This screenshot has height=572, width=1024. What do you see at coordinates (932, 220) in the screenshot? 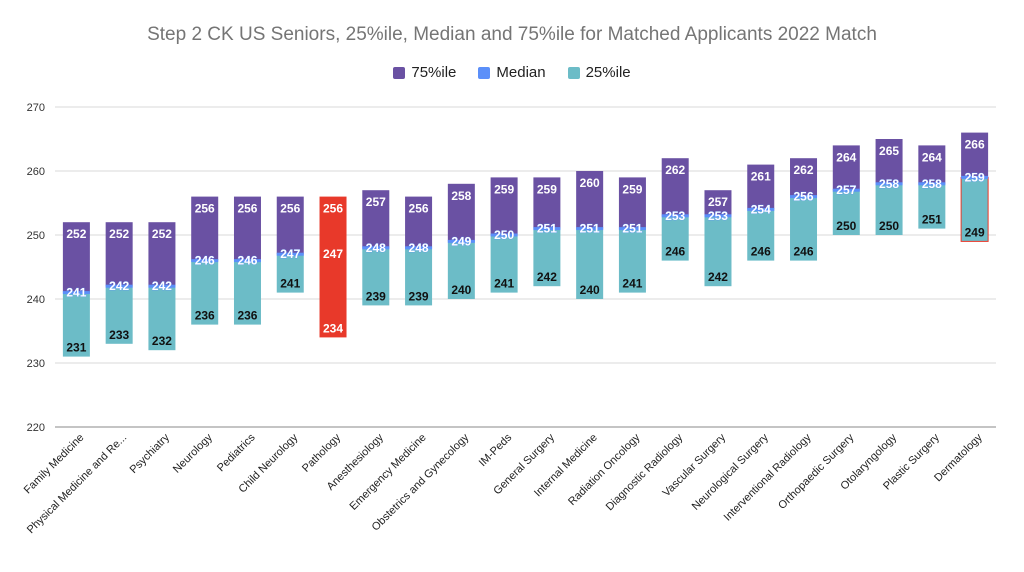
I see `data-label-25ile: 251` at bounding box center [932, 220].